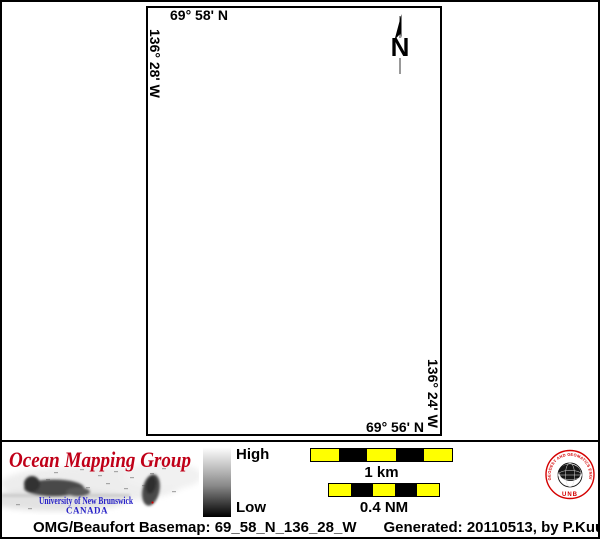 The image size is (600, 539). Describe the element at coordinates (253, 454) in the screenshot. I see `colorbar-high-label: High` at that location.